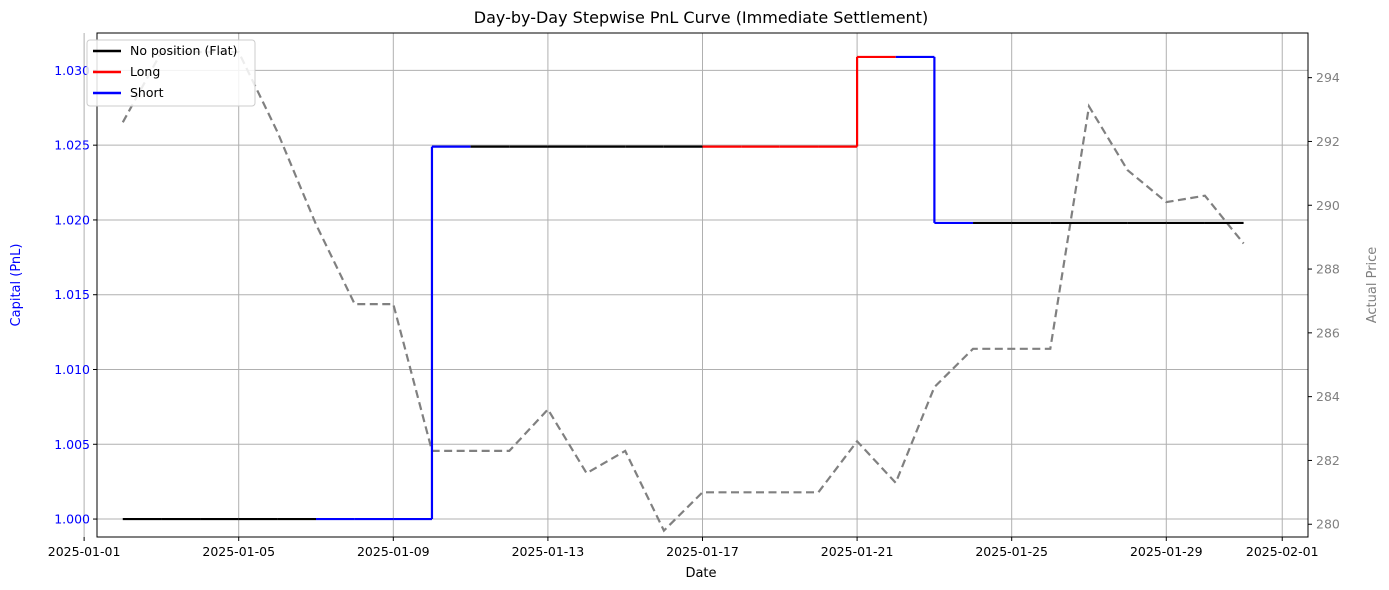  What do you see at coordinates (1372, 285) in the screenshot?
I see `y-axis-right-label: Actual Price` at bounding box center [1372, 285].